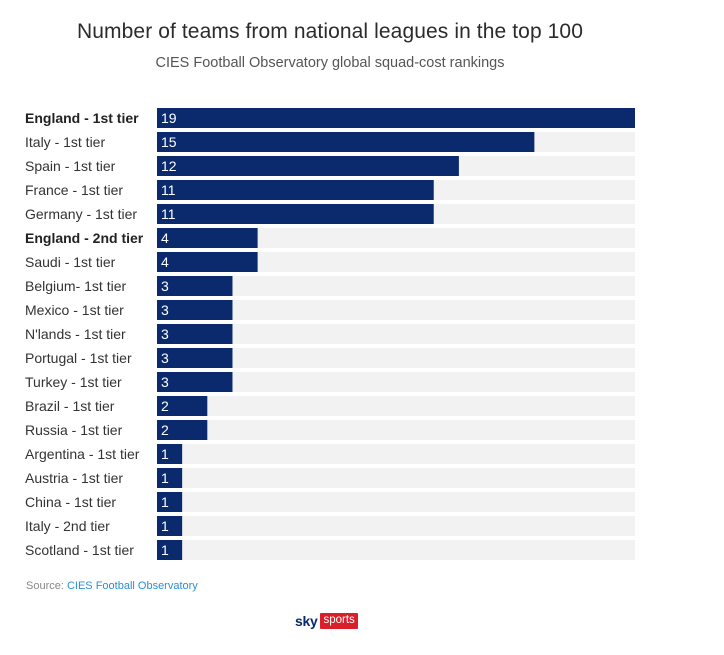 The width and height of the screenshot is (724, 655). I want to click on category-label: France - 1st tier, so click(74, 190).